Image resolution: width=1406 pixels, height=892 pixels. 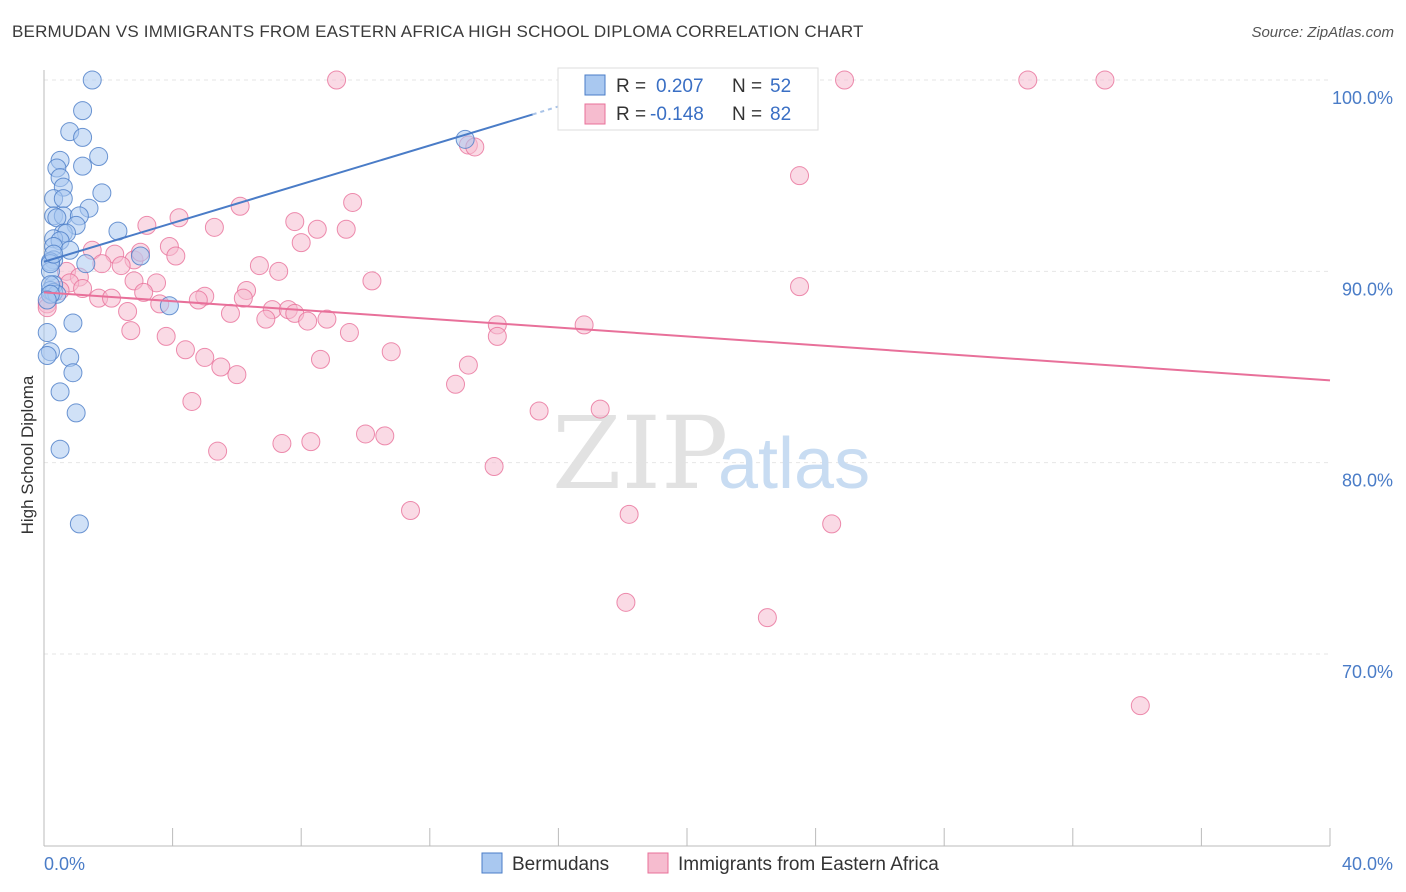 I want to click on chart-source: Source: ZipAtlas.com, so click(x=1322, y=32).